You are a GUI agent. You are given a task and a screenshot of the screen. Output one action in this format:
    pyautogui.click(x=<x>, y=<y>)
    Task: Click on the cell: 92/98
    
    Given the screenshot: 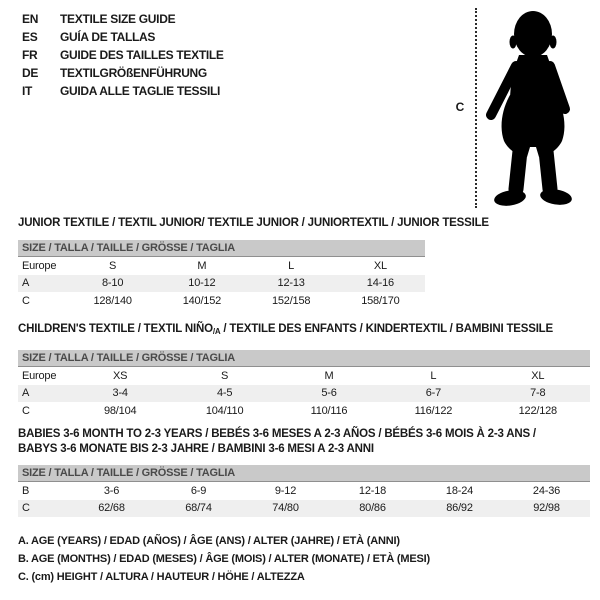 What is the action you would take?
    pyautogui.click(x=546, y=508)
    